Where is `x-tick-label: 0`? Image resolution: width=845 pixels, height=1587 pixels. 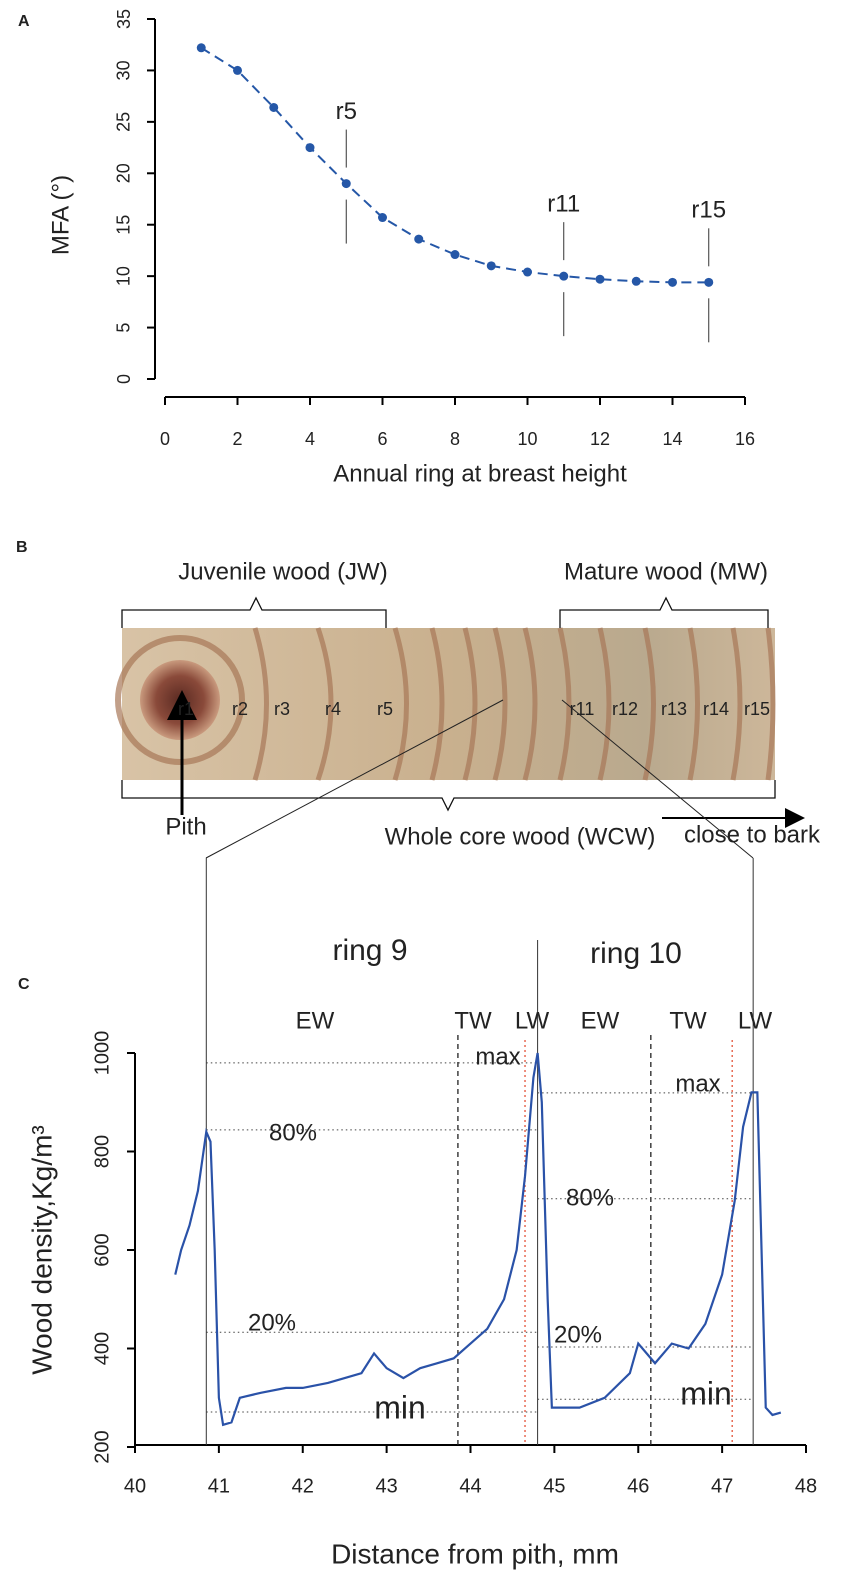
x-tick-label: 0 is located at coordinates (165, 439).